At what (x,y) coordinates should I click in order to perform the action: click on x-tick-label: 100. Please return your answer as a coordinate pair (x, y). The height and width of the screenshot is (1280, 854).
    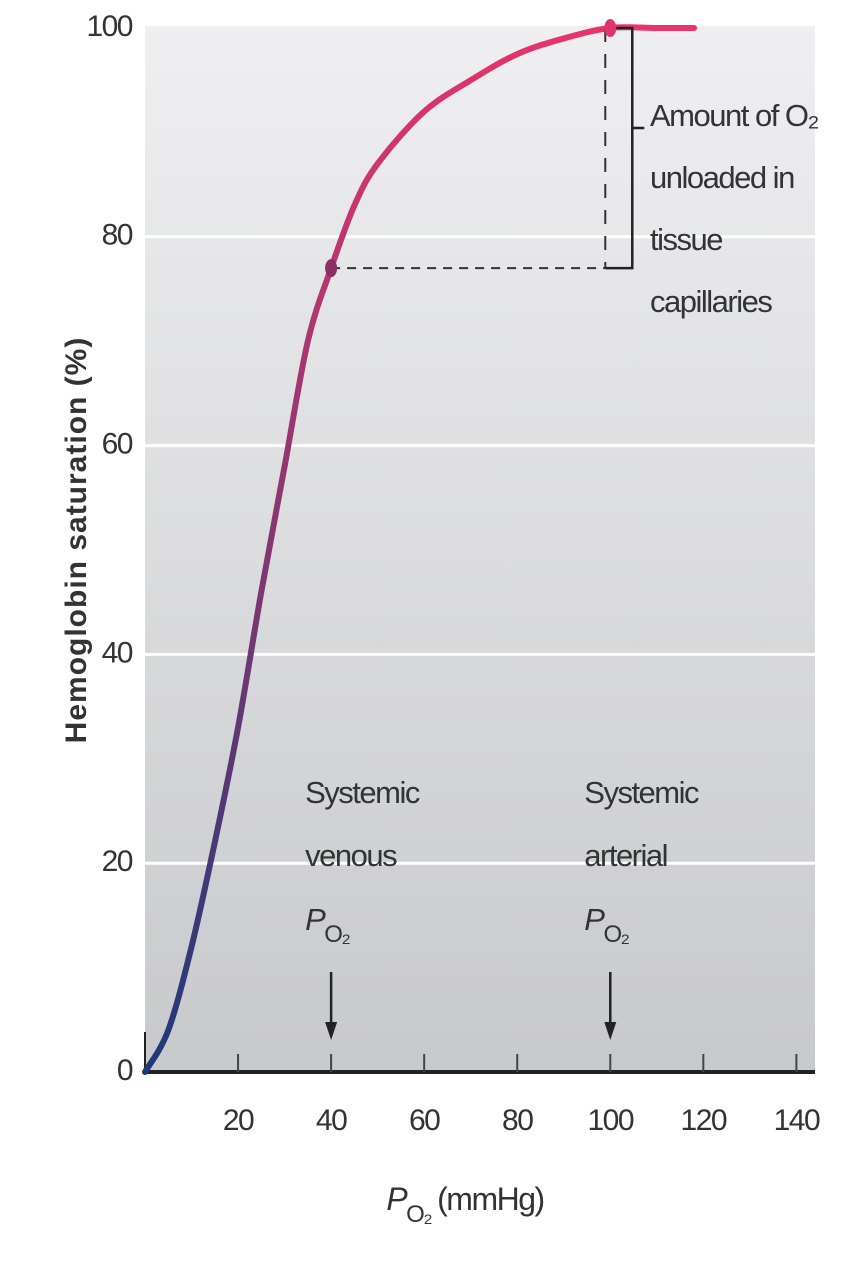
    Looking at the image, I should click on (610, 1120).